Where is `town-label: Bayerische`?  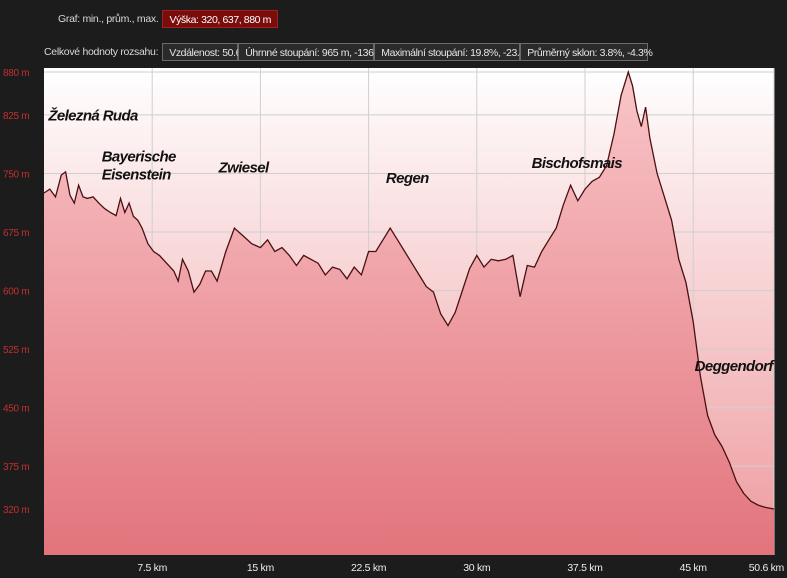
town-label: Bayerische is located at coordinates (139, 157).